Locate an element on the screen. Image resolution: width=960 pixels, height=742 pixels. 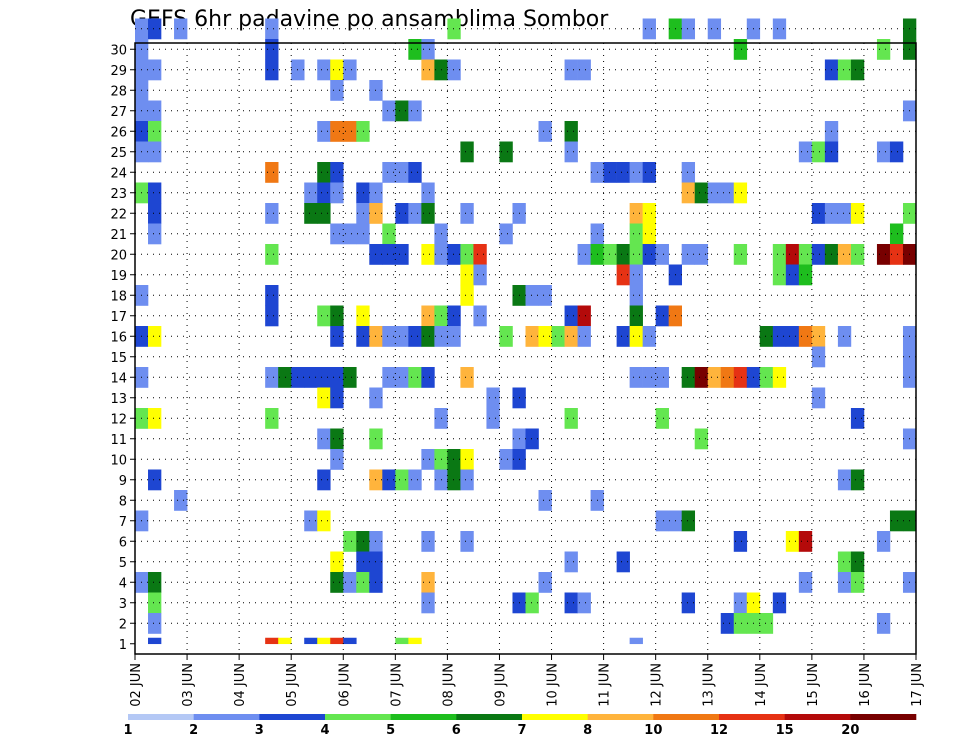
colorbar: 1 2 3 4 5 6 7 8 10 12 15 20 is located at coordinates (520, 726).